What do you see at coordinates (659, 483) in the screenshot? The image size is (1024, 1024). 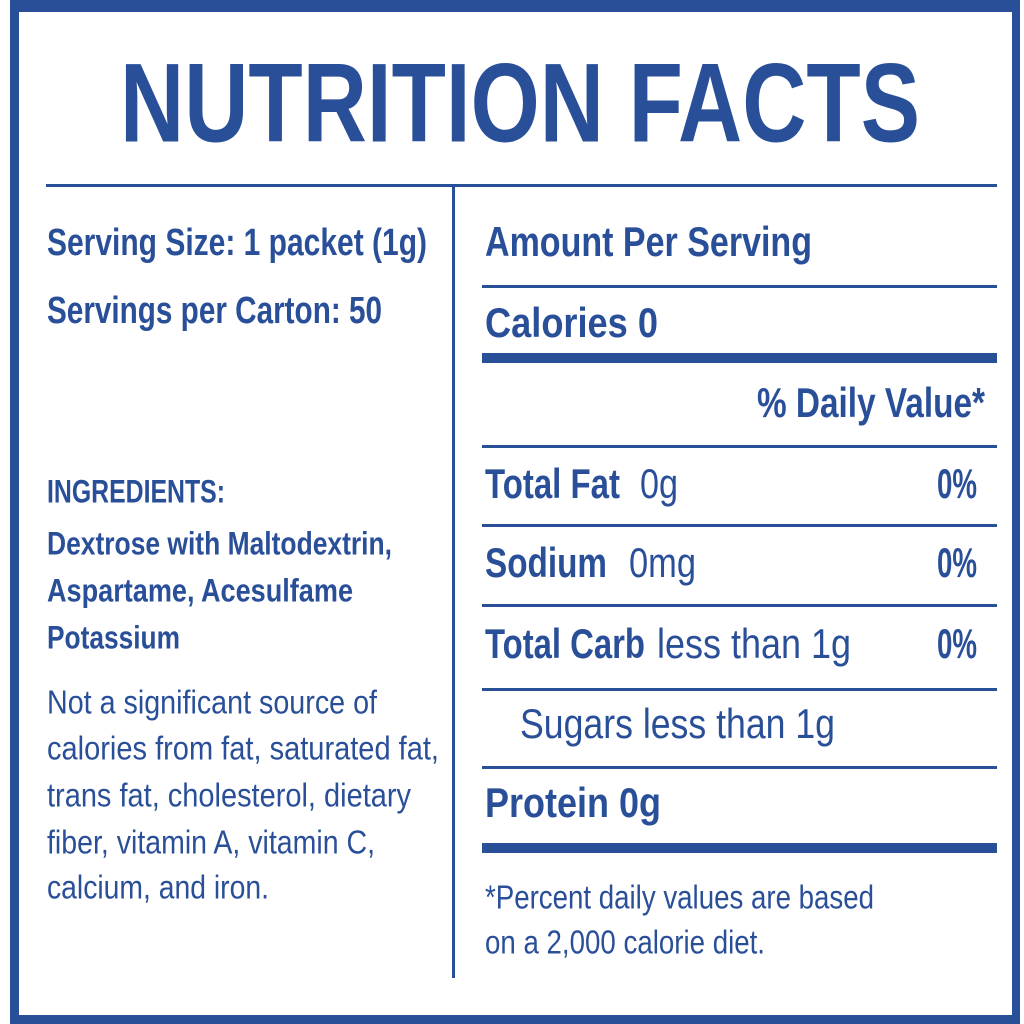 I see `nutrient-amount: 0g` at bounding box center [659, 483].